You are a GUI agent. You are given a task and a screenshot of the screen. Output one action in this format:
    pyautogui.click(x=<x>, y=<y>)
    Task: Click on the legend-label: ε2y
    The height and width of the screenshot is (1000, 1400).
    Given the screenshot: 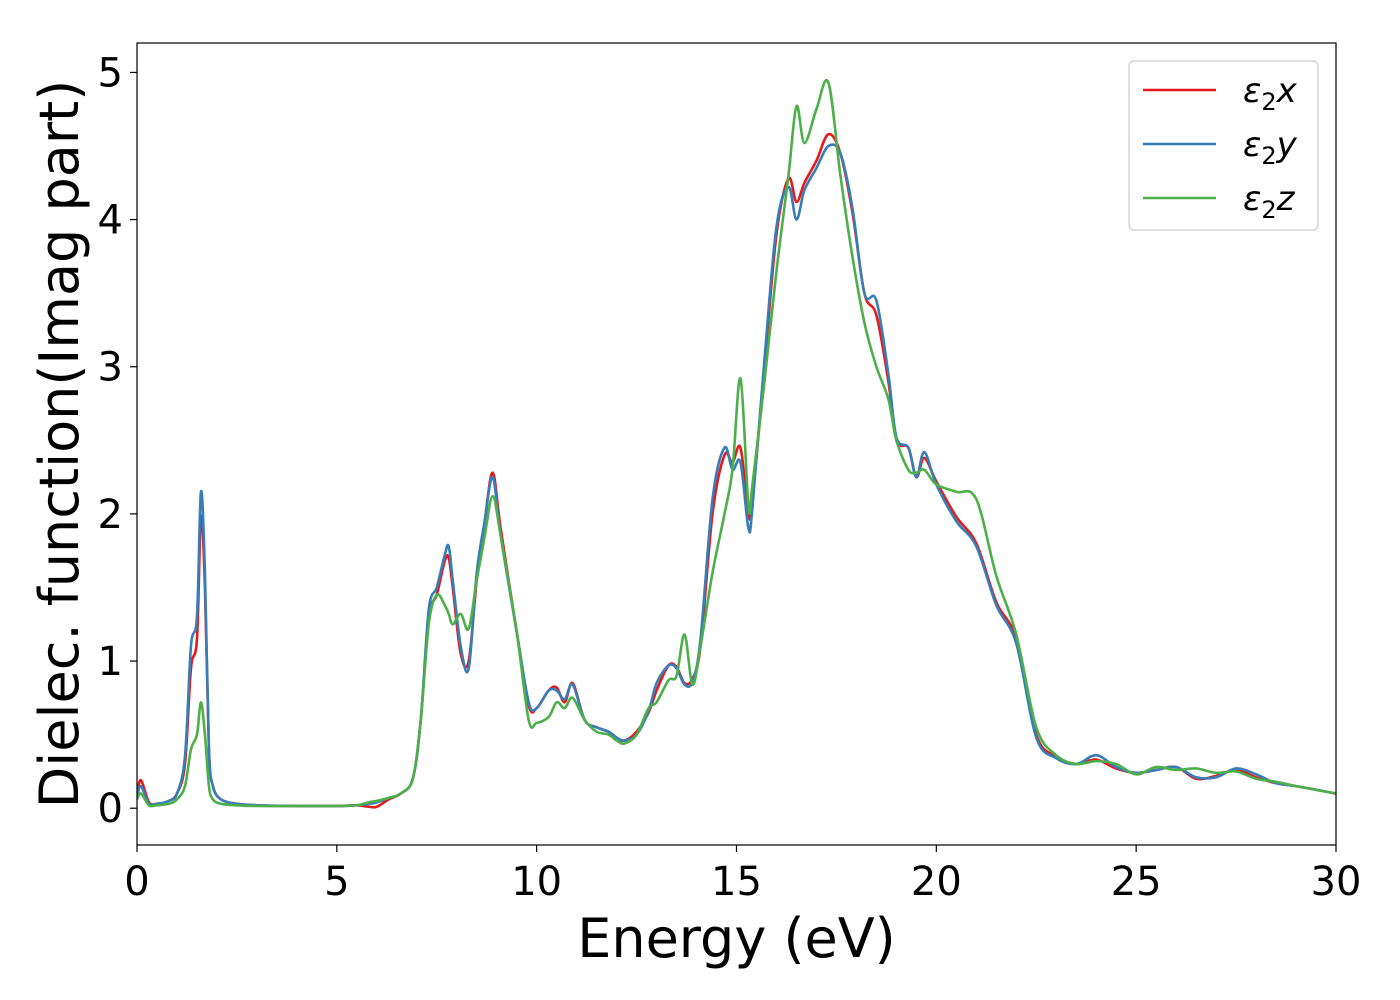 What is the action you would take?
    pyautogui.click(x=1270, y=147)
    